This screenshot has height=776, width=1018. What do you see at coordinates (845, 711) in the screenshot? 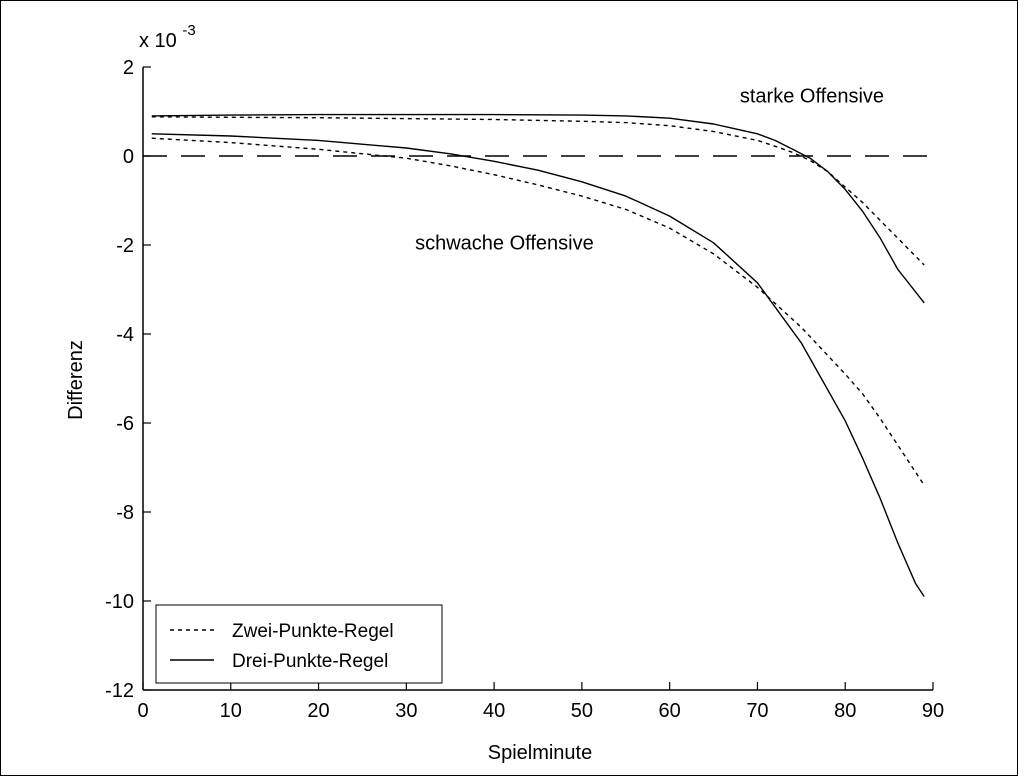
I see `x-tick-label-80: 80` at bounding box center [845, 711].